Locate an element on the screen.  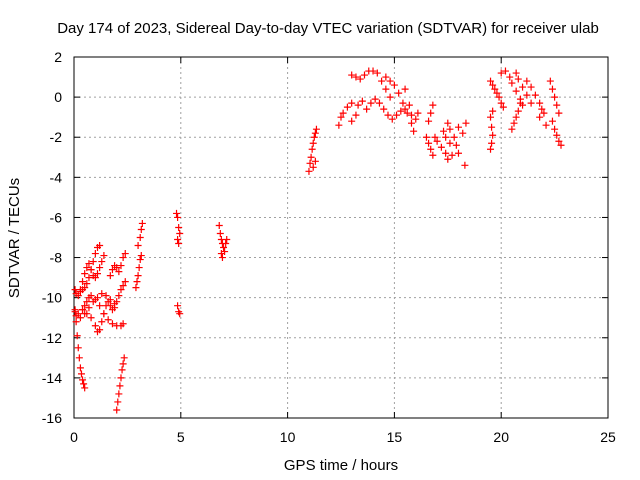
y-tick-label: -10 is located at coordinates (52, 298).